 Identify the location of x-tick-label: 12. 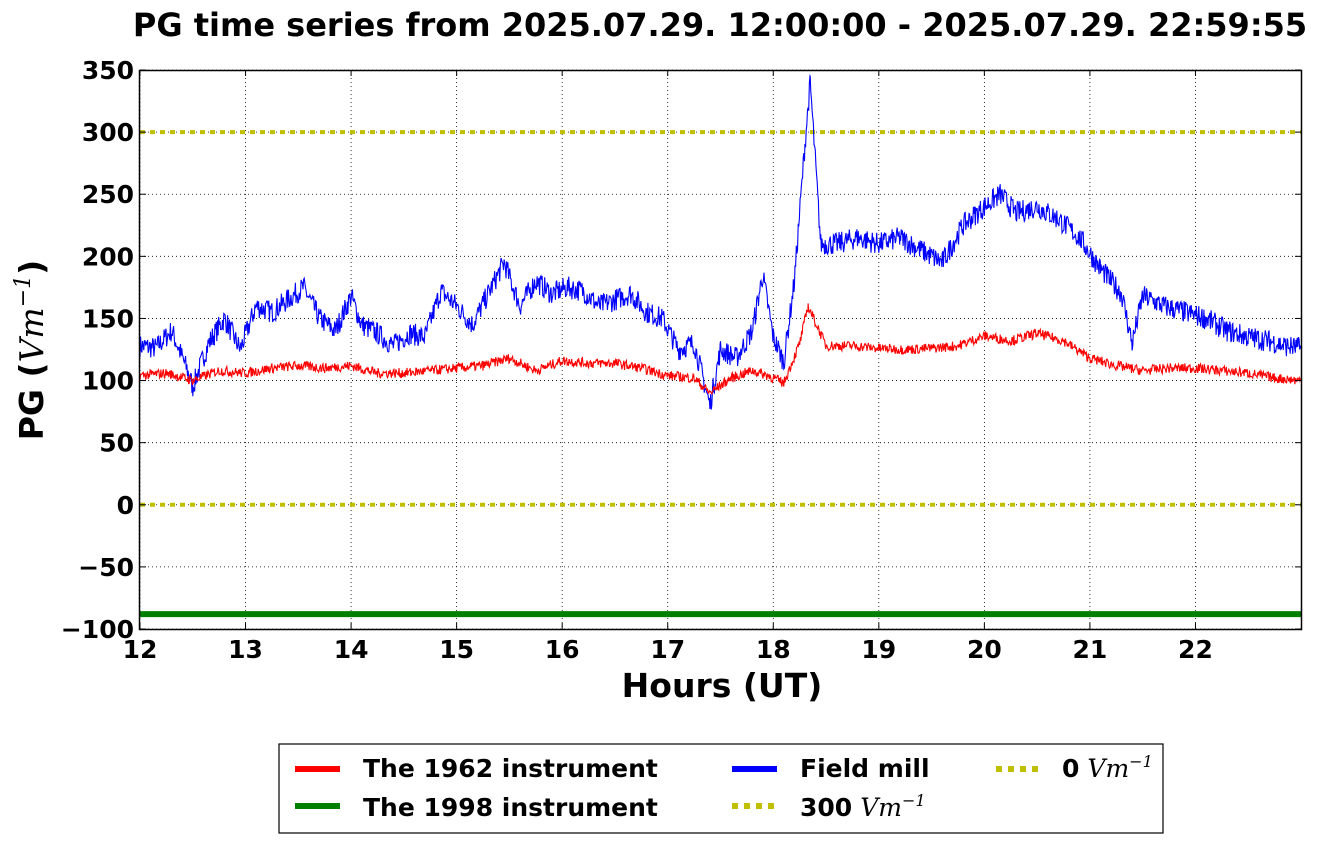
(140, 649).